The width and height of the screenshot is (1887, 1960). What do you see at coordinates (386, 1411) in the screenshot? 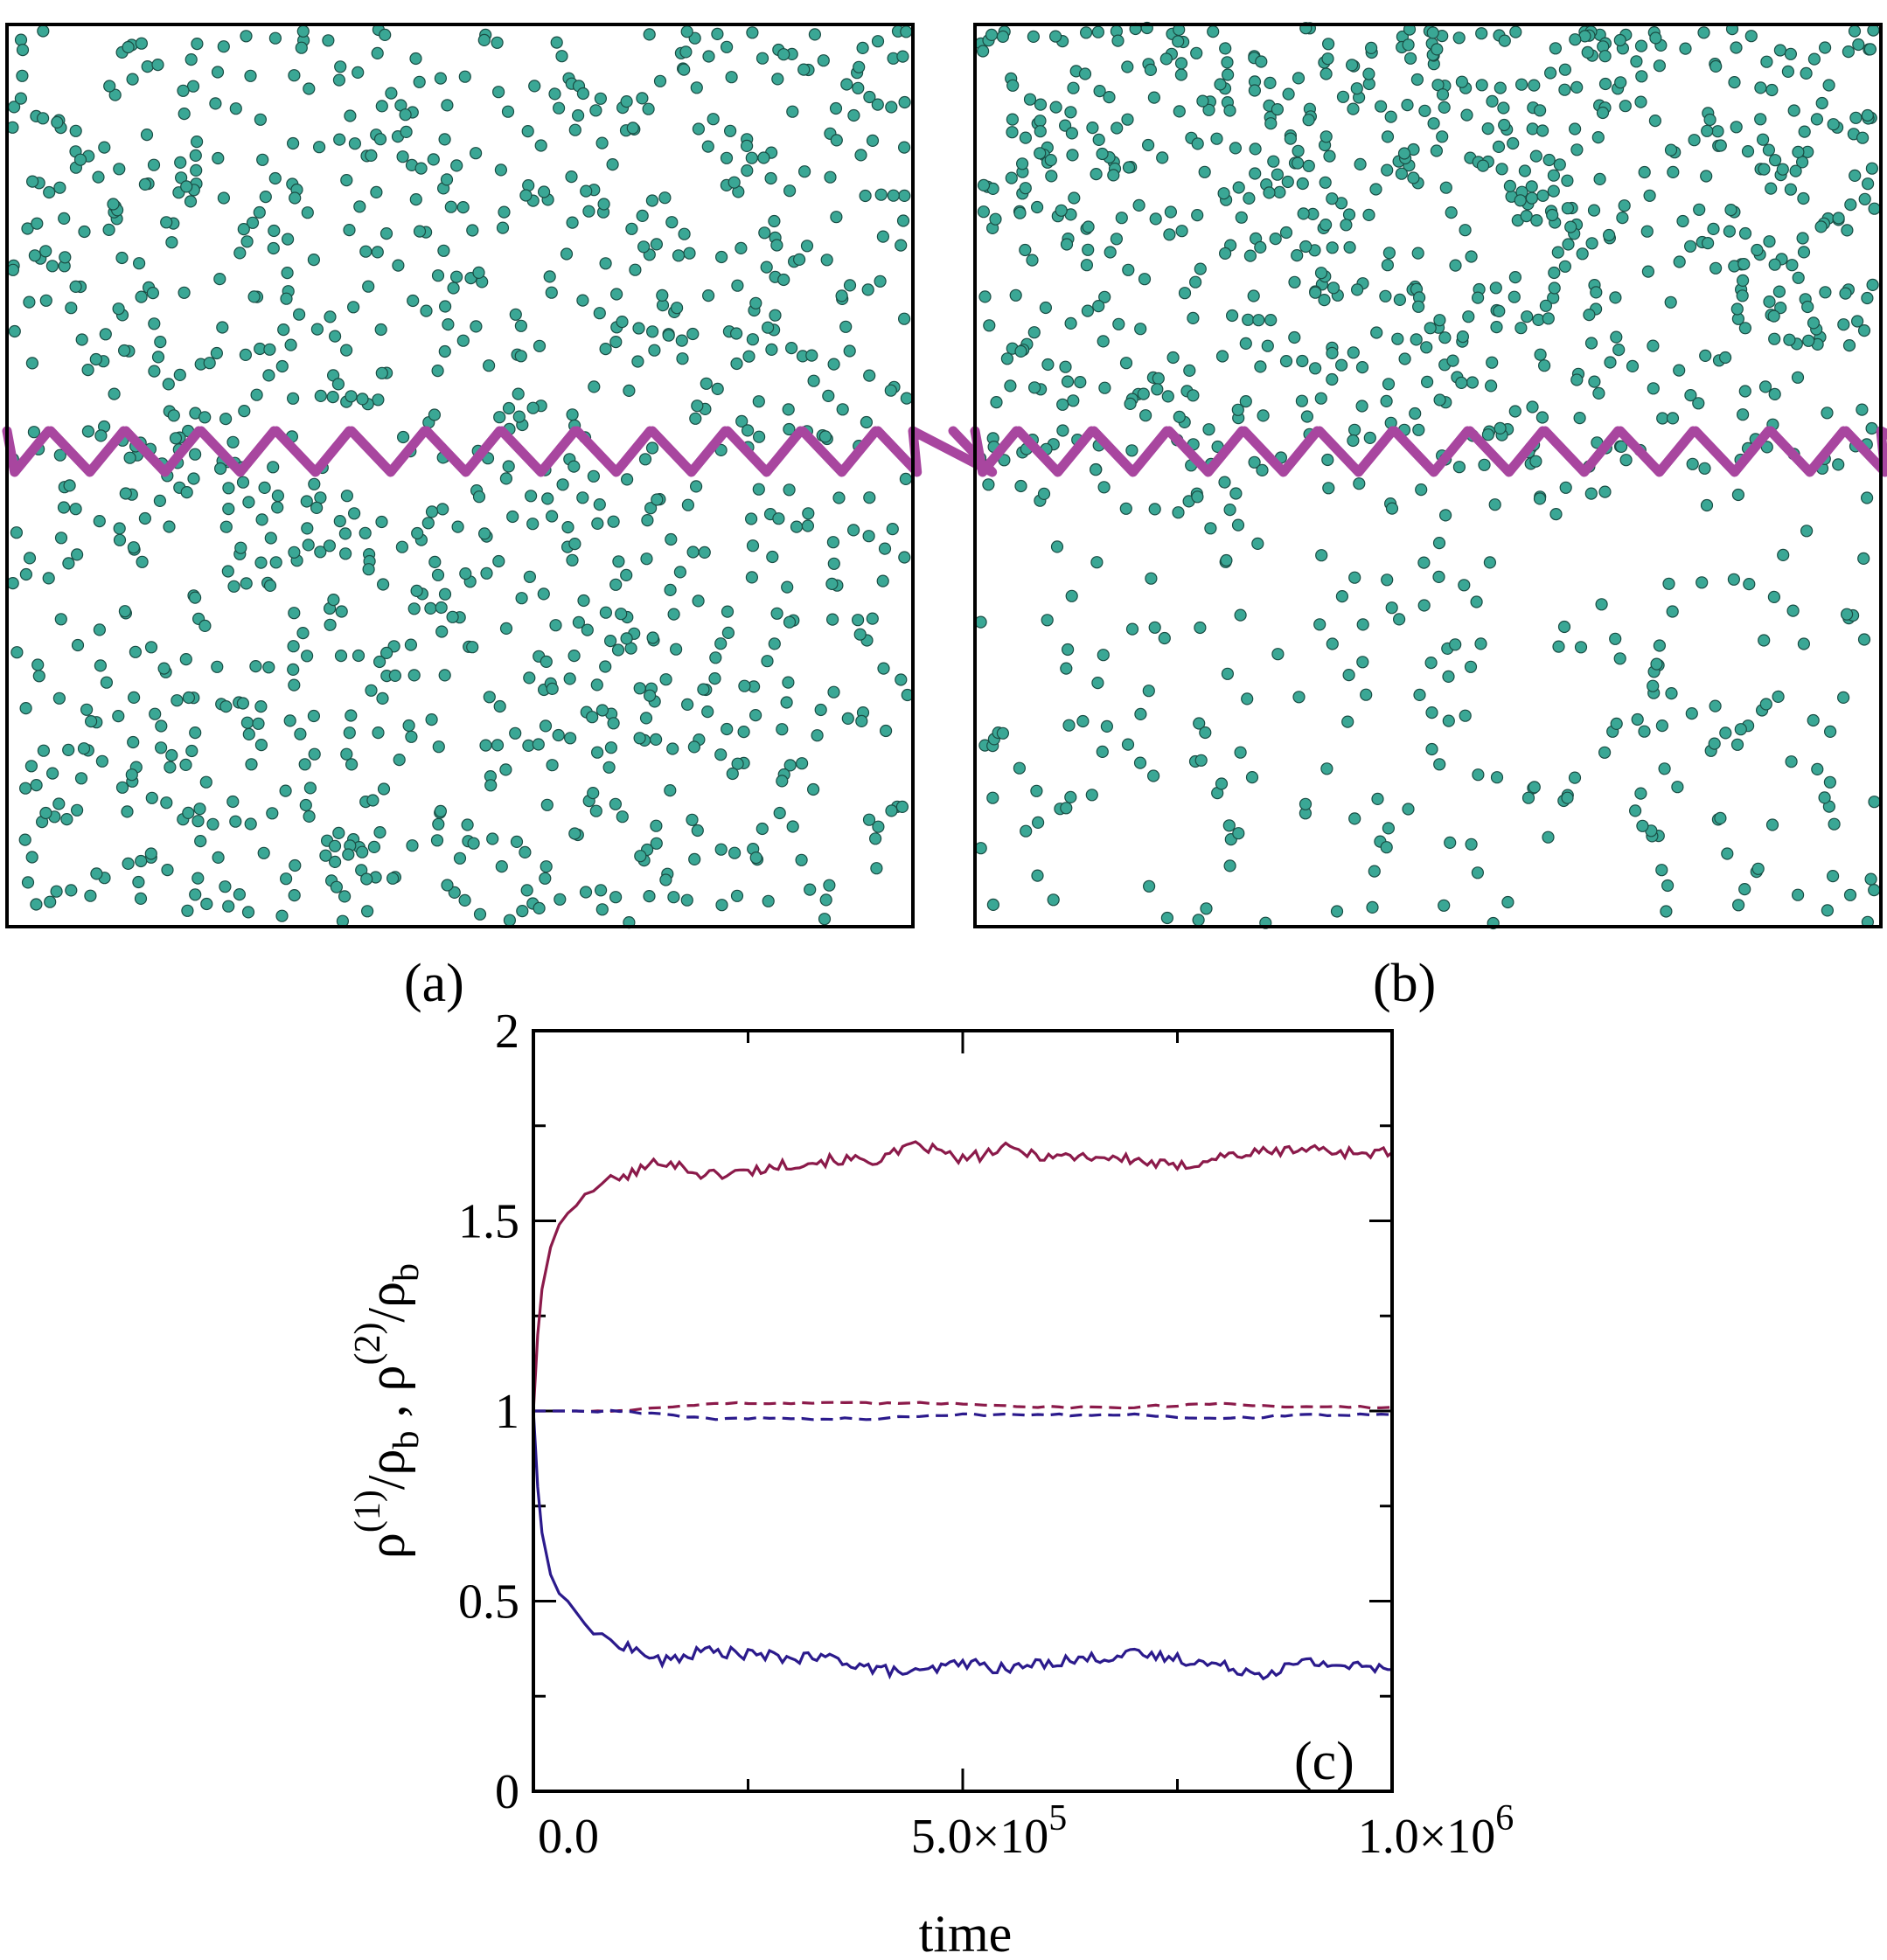
I see `ylabel-comma: ,` at bounding box center [386, 1411].